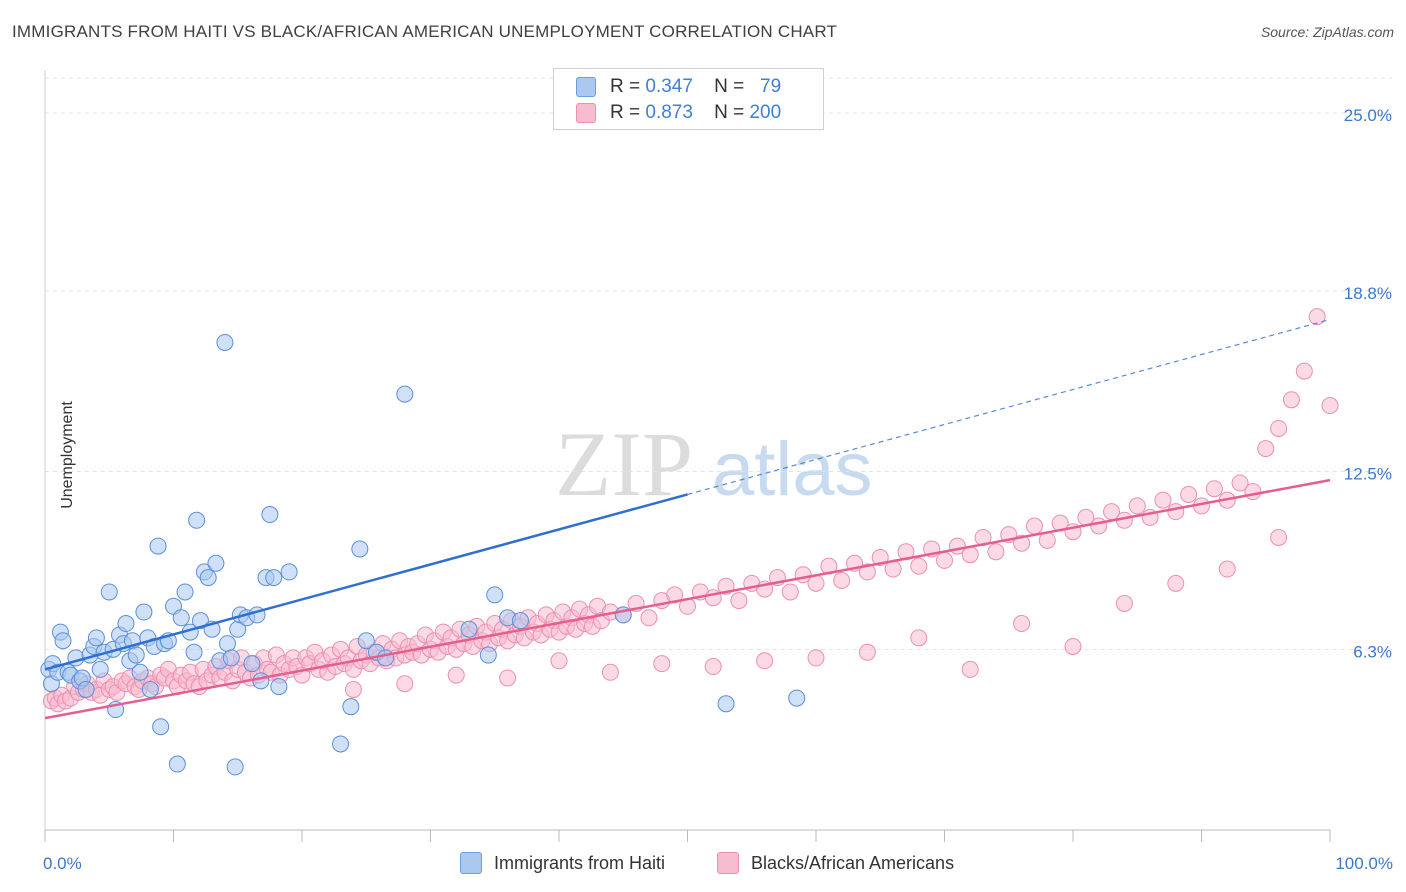 Image resolution: width=1406 pixels, height=892 pixels. I want to click on y-axis-label: Unemployment, so click(67, 455).